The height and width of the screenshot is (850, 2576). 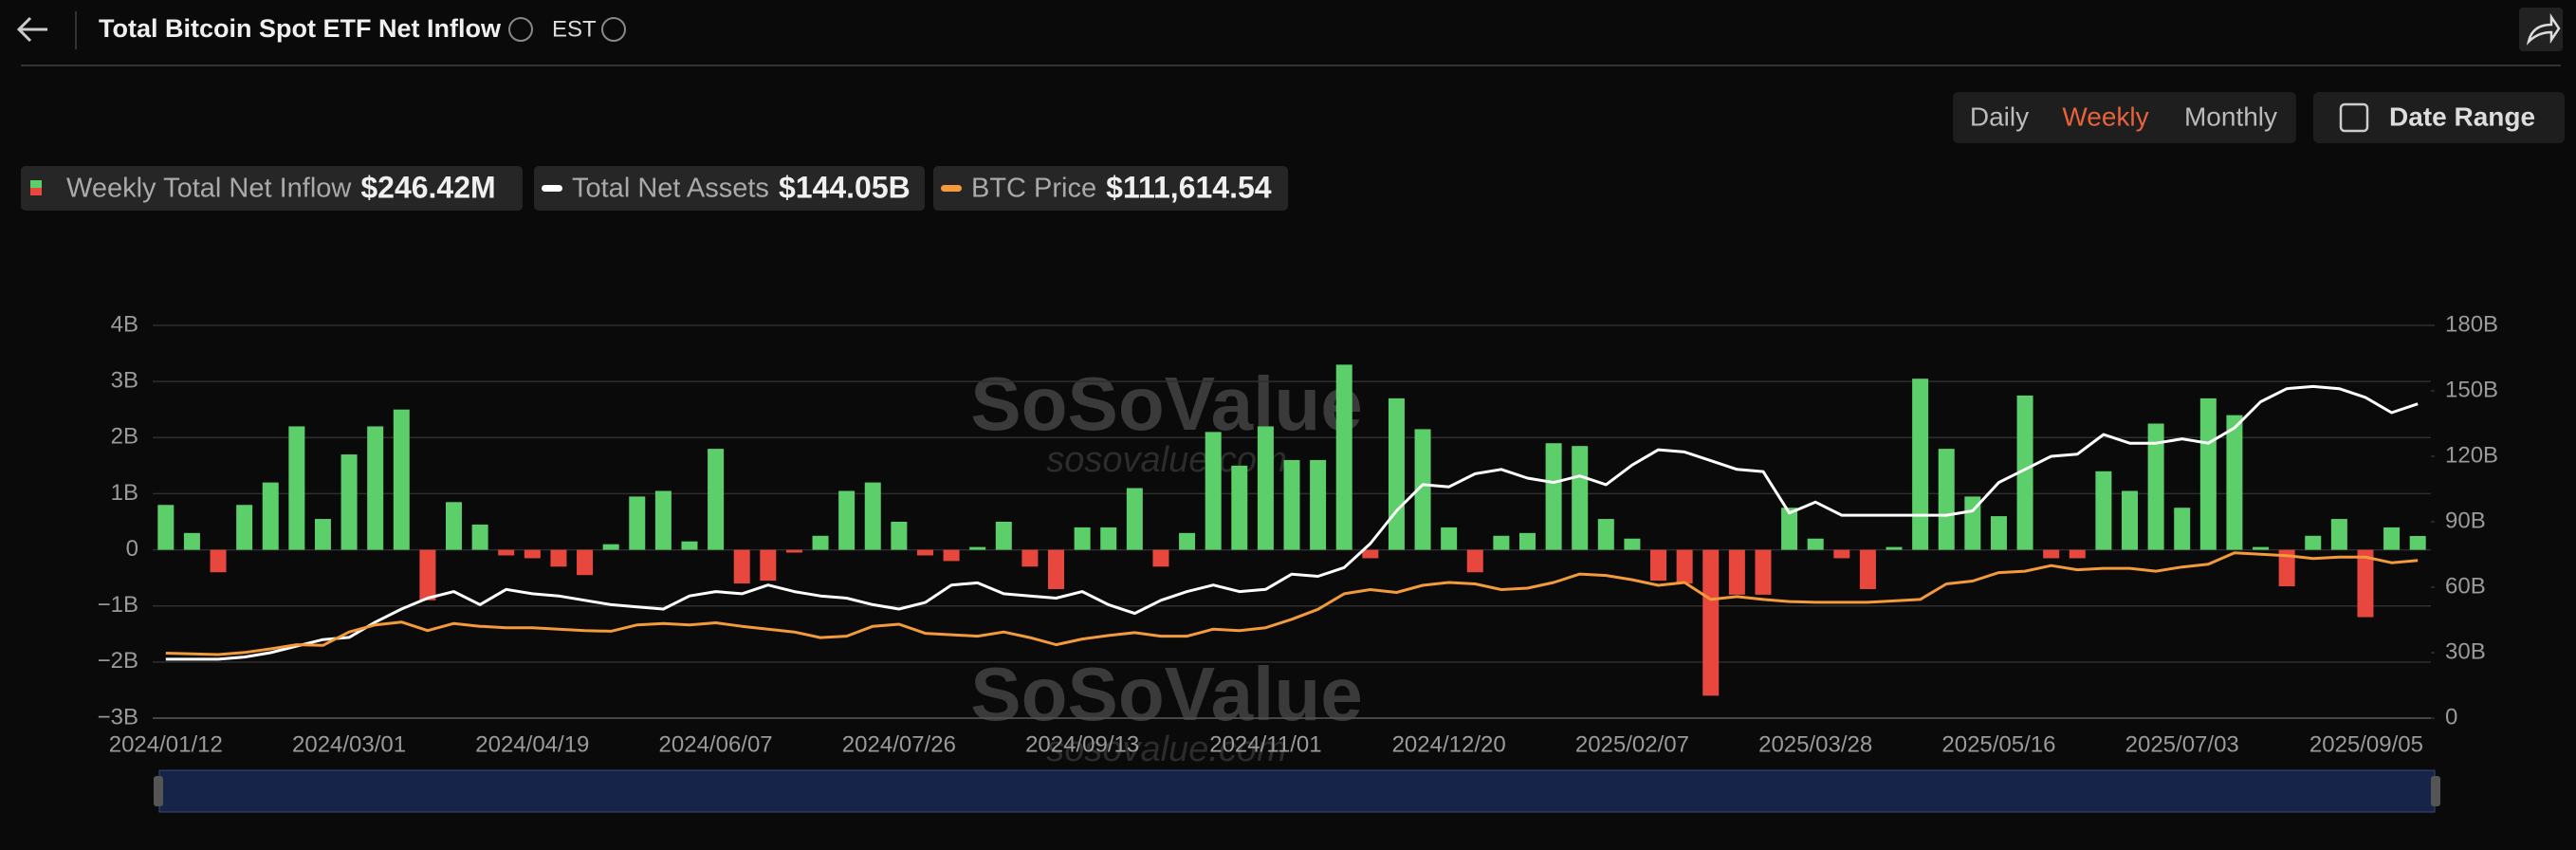 What do you see at coordinates (2465, 651) in the screenshot?
I see `y2-tick-label: 30B` at bounding box center [2465, 651].